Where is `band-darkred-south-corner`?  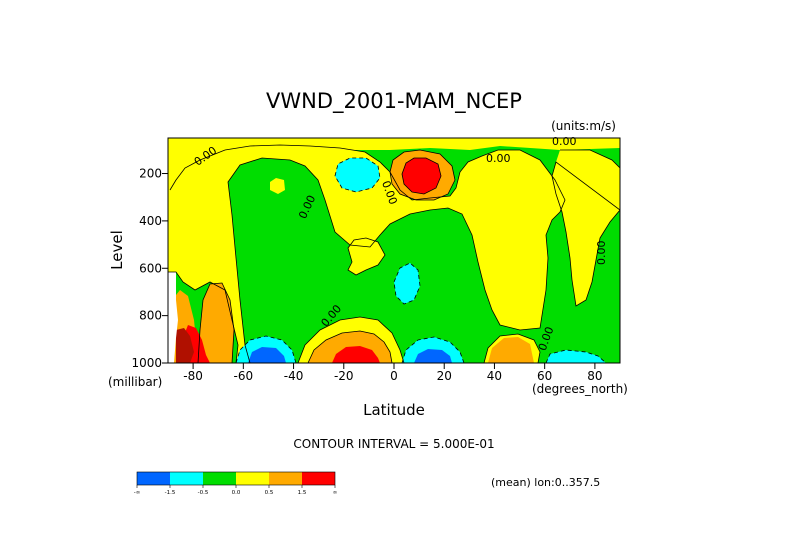 band-darkred-south-corner is located at coordinates (185, 345).